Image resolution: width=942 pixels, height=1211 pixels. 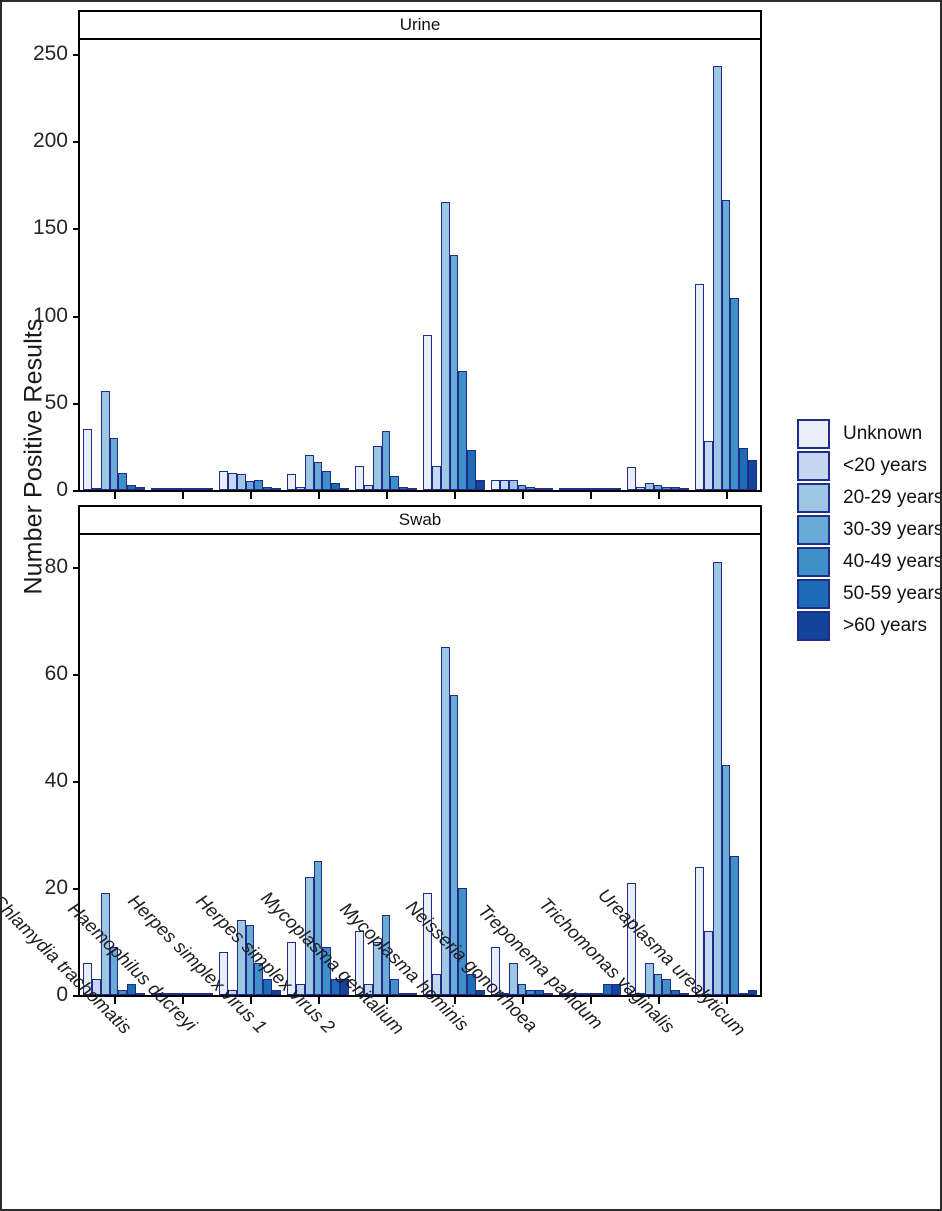 I want to click on legend-item: <20 years, so click(x=868, y=466).